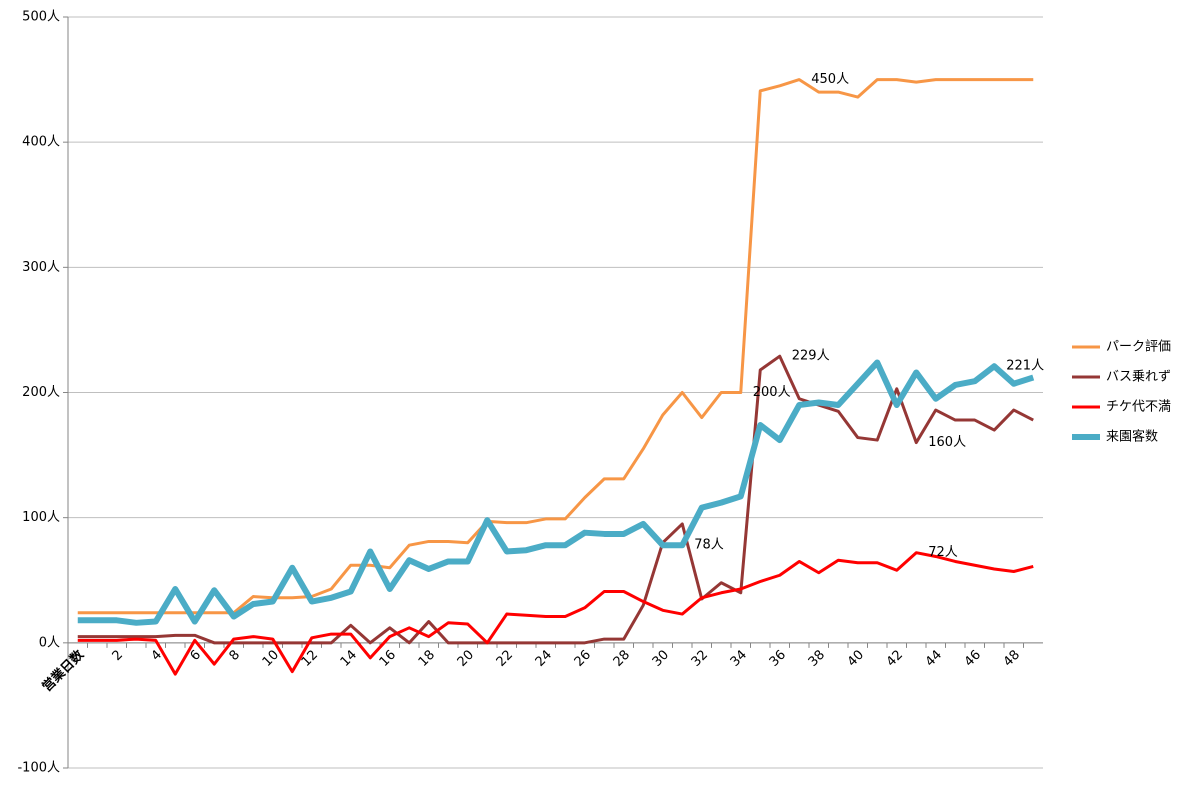 This screenshot has width=1200, height=785. Describe the element at coordinates (1138, 347) in the screenshot. I see `legend-label: パーク評価` at that location.